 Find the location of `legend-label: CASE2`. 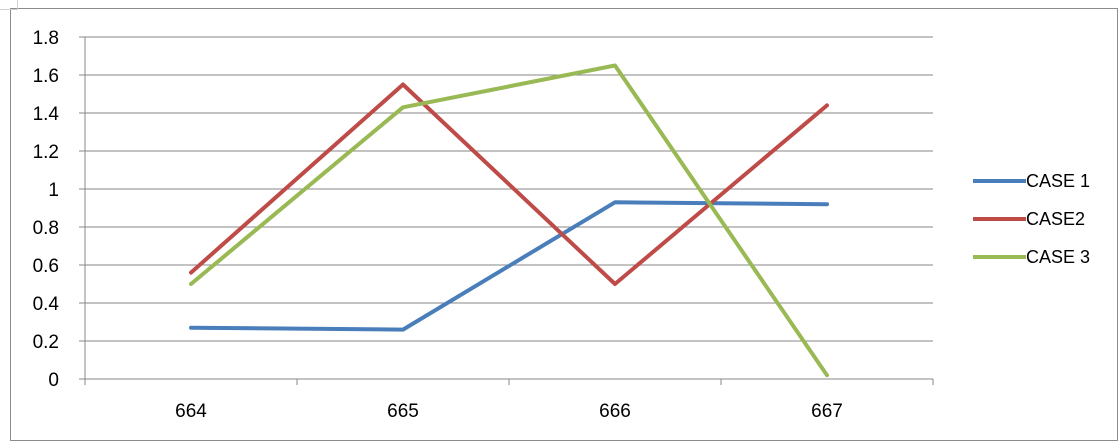

legend-label: CASE2 is located at coordinates (1055, 219).